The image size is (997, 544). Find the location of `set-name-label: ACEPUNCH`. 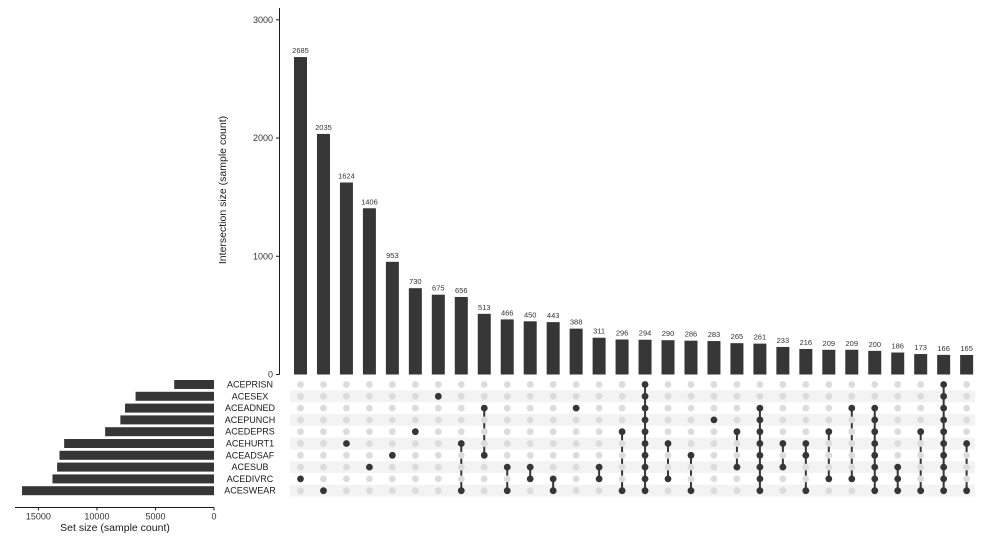

set-name-label: ACEPUNCH is located at coordinates (250, 420).